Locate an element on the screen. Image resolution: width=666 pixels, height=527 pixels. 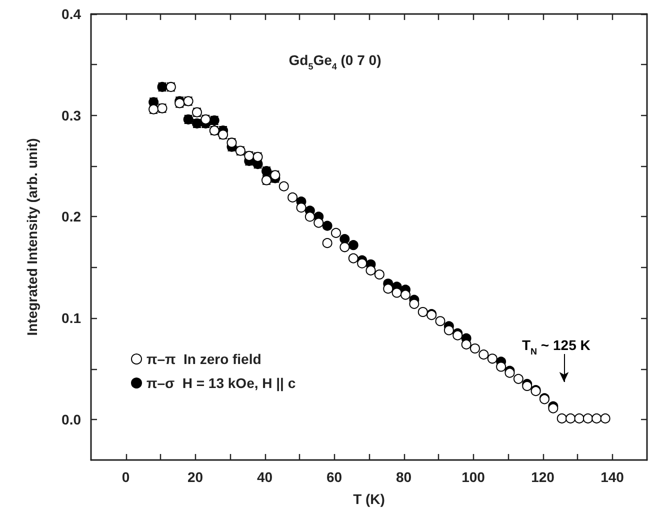
x-tick-label: 80 is located at coordinates (404, 477).